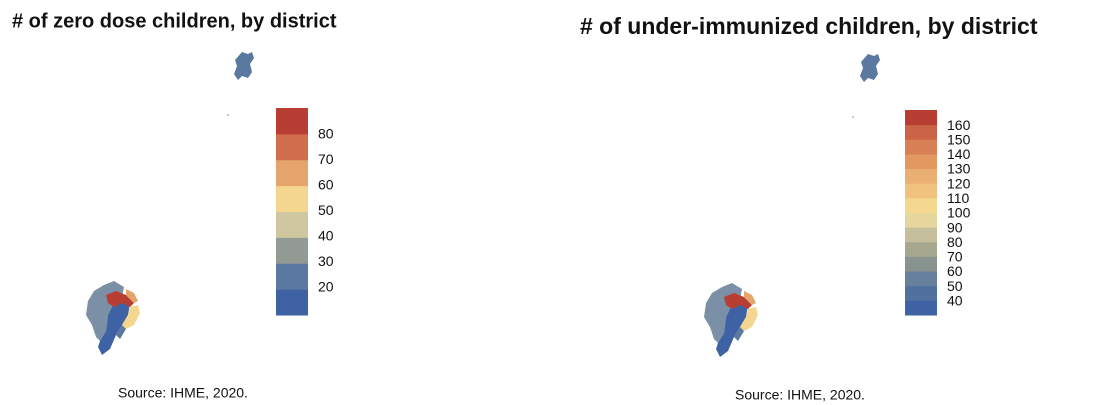 The height and width of the screenshot is (405, 1096). I want to click on legend-label: 110, so click(958, 198).